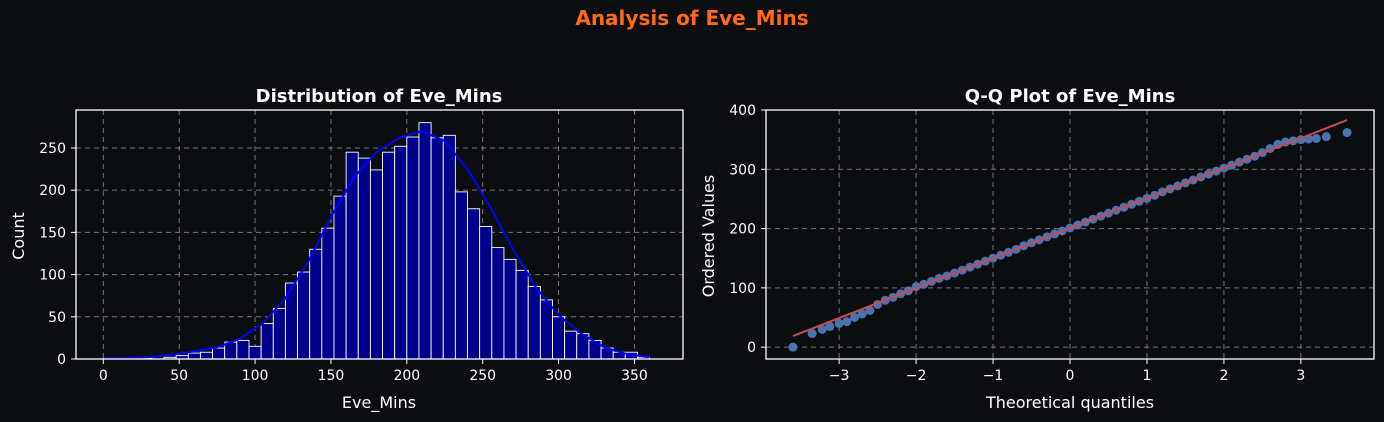  What do you see at coordinates (61, 360) in the screenshot?
I see `histogram-y-tick-label: 0` at bounding box center [61, 360].